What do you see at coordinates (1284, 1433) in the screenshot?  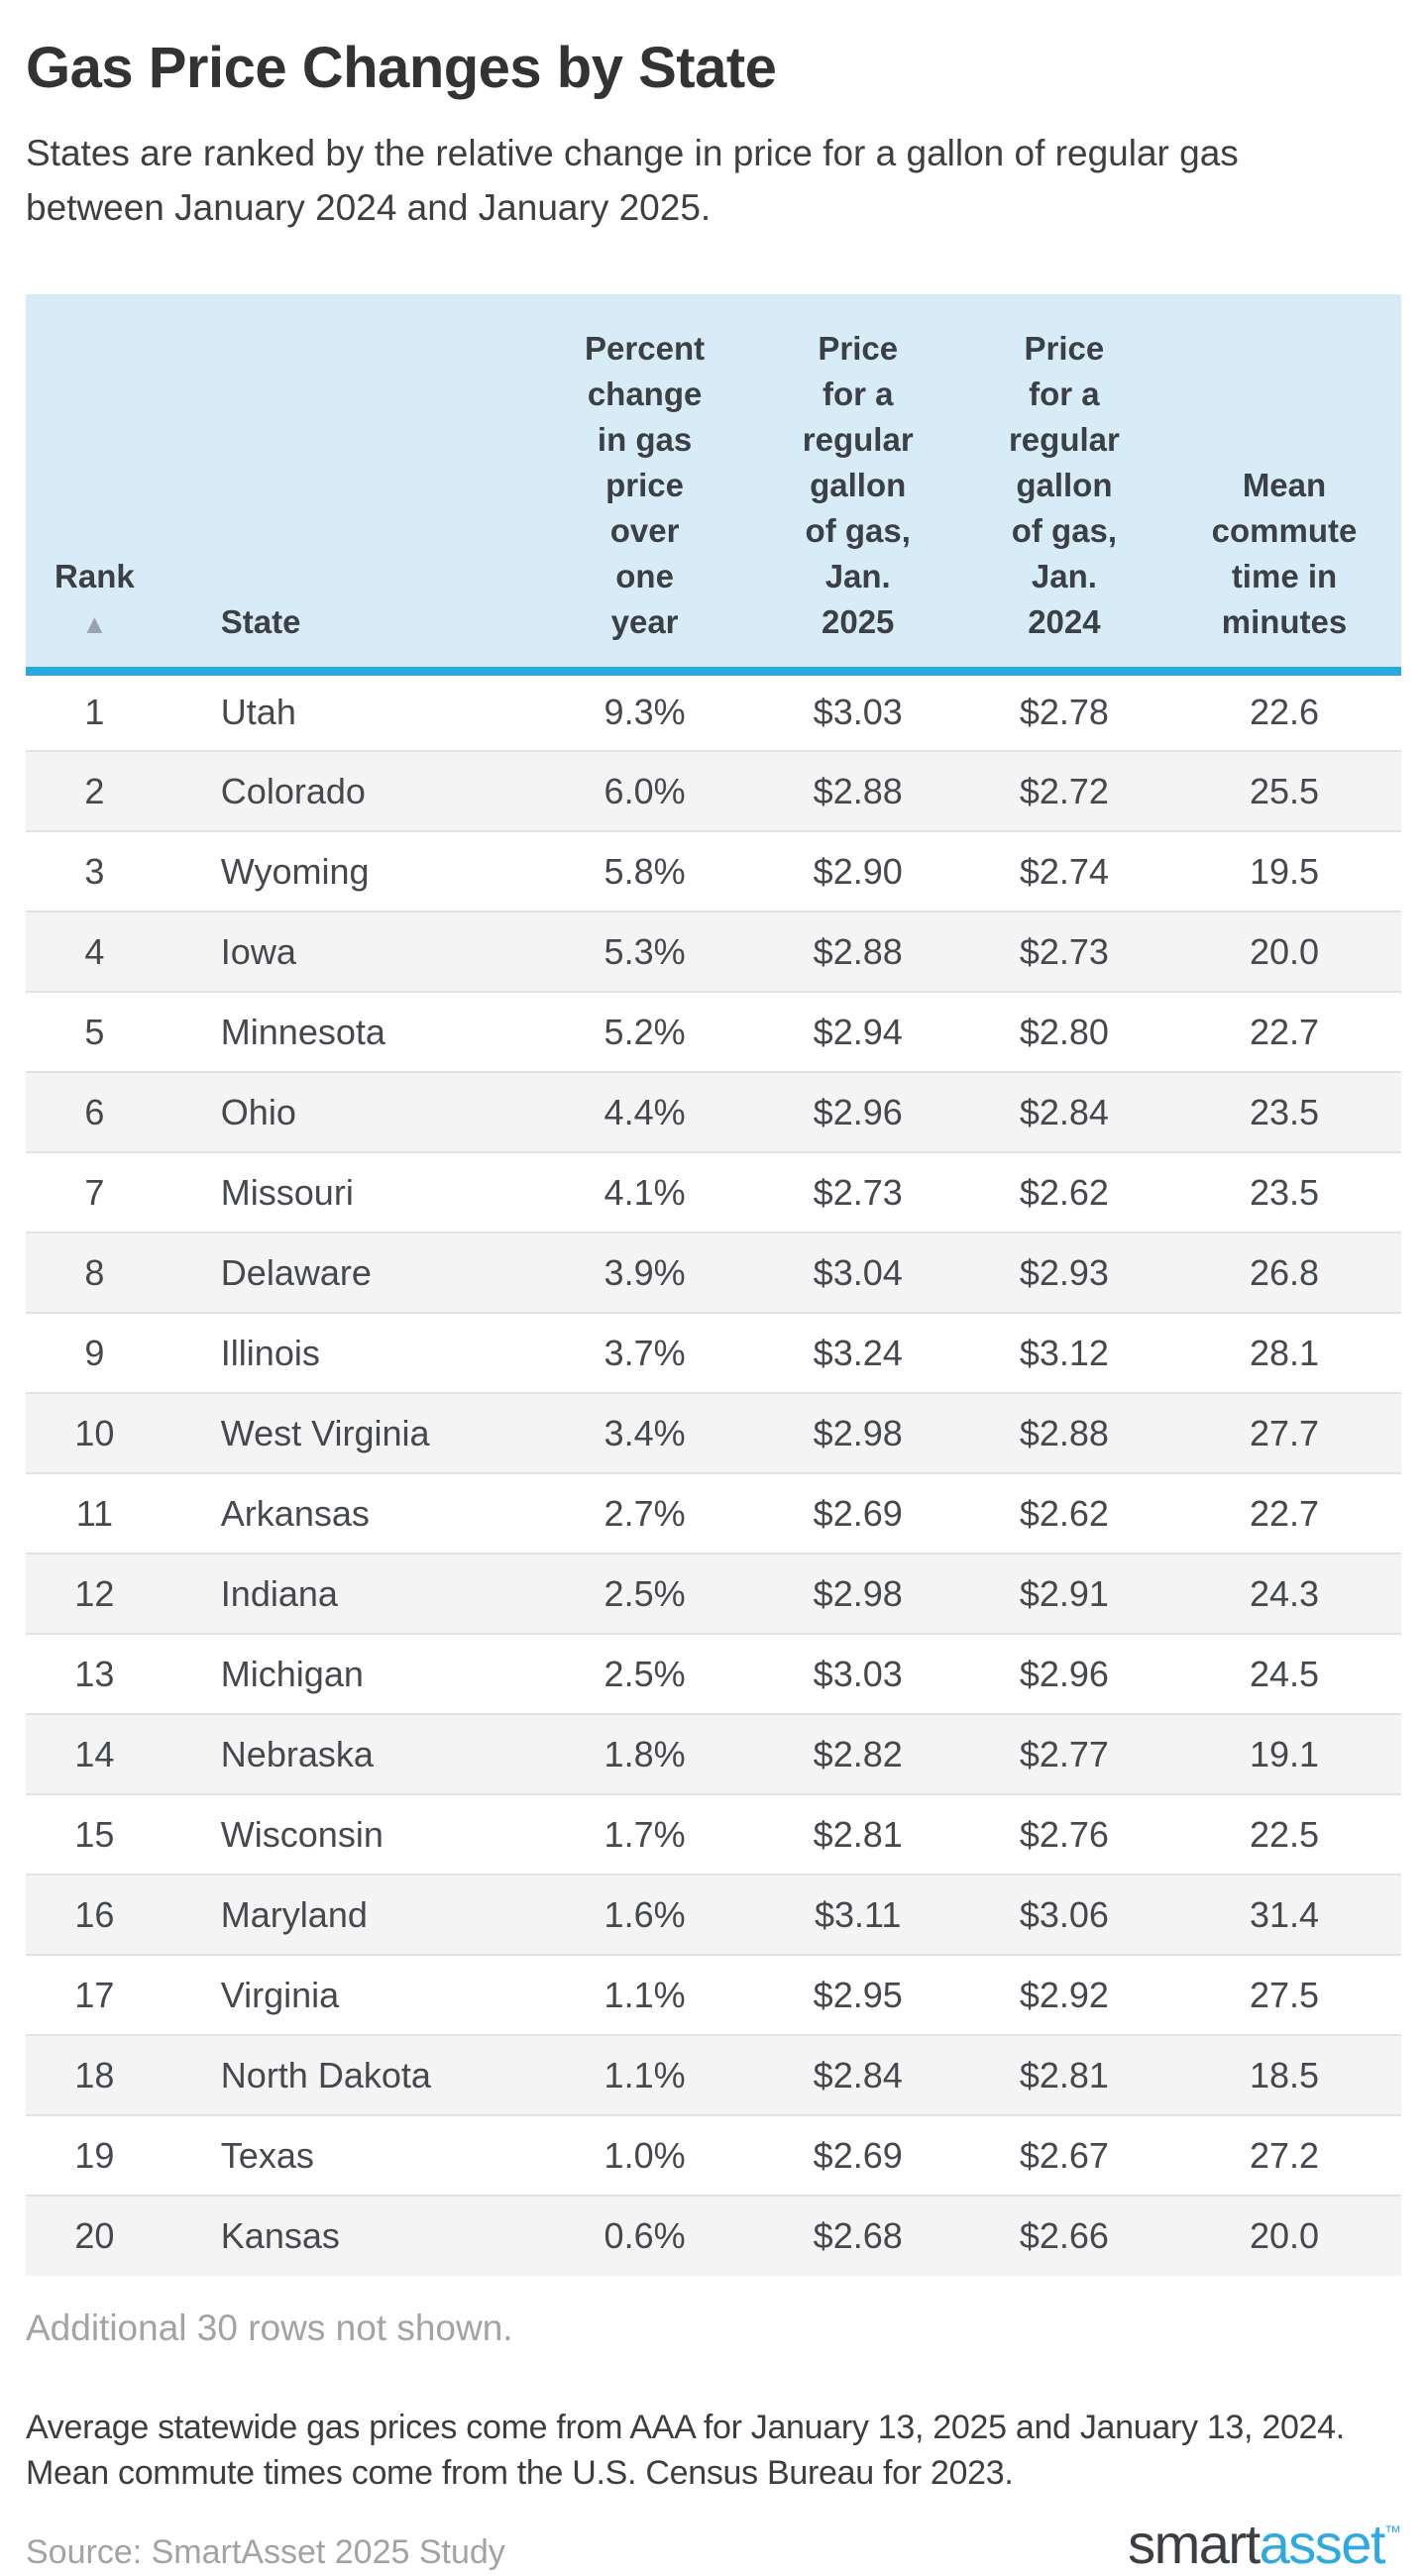 I see `cell-commute: 27.7` at bounding box center [1284, 1433].